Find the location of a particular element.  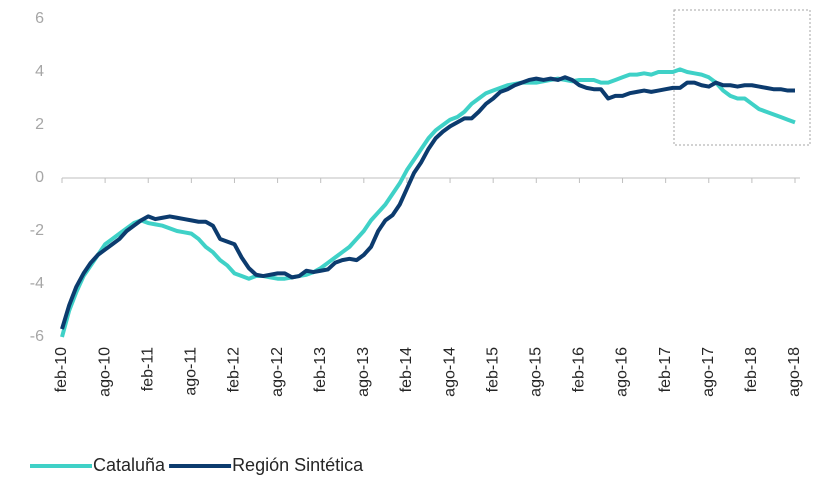

x-tick-label: feb-15 is located at coordinates (492, 369).